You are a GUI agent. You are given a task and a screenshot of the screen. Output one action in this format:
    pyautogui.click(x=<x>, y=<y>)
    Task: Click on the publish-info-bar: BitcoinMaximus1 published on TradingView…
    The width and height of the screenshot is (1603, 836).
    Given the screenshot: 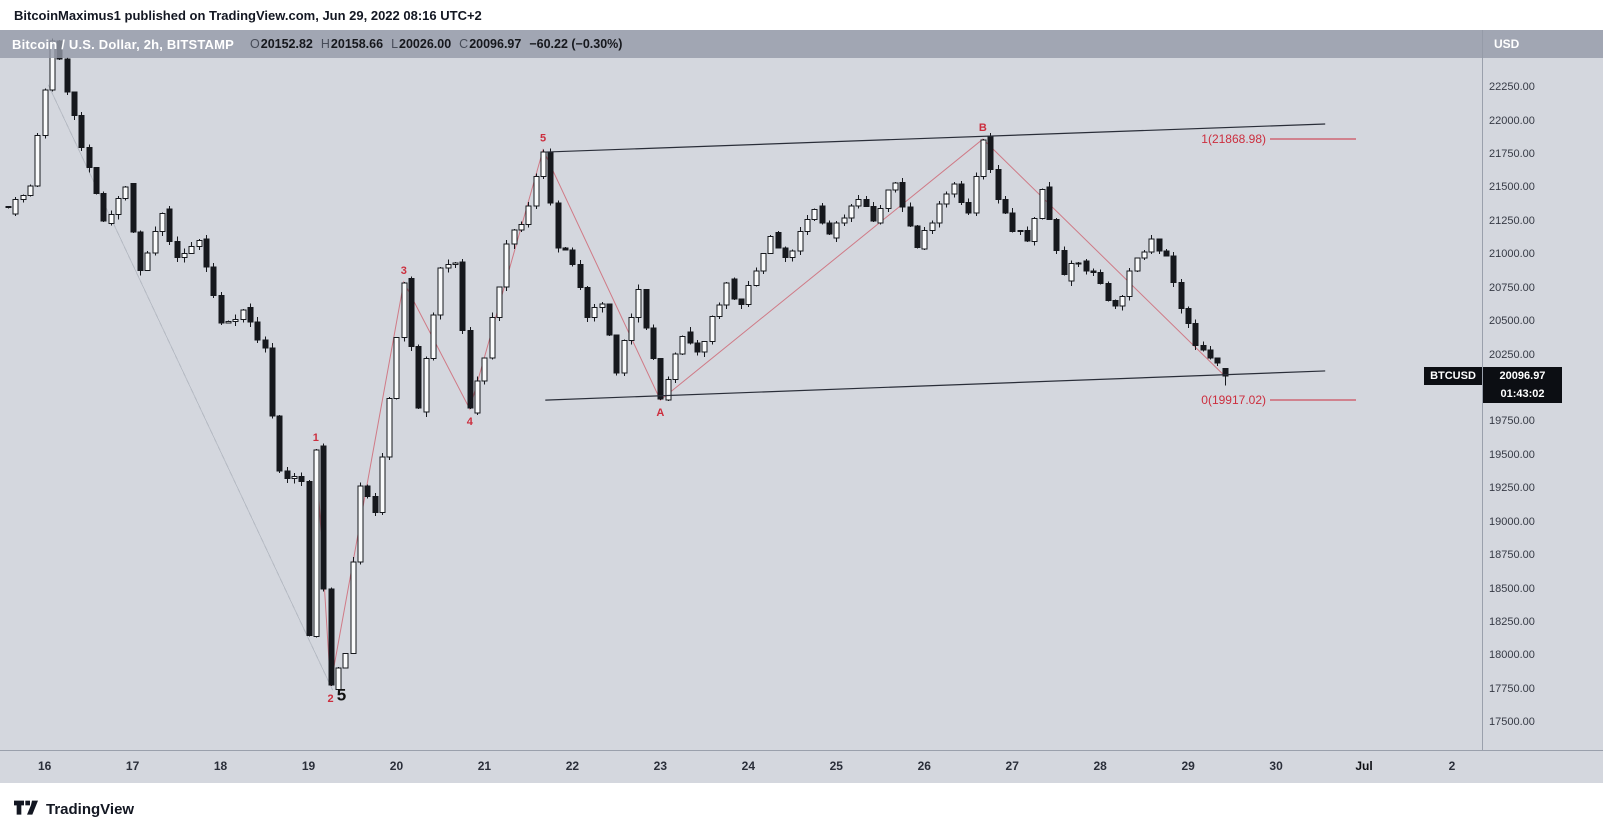 What is the action you would take?
    pyautogui.click(x=801, y=15)
    